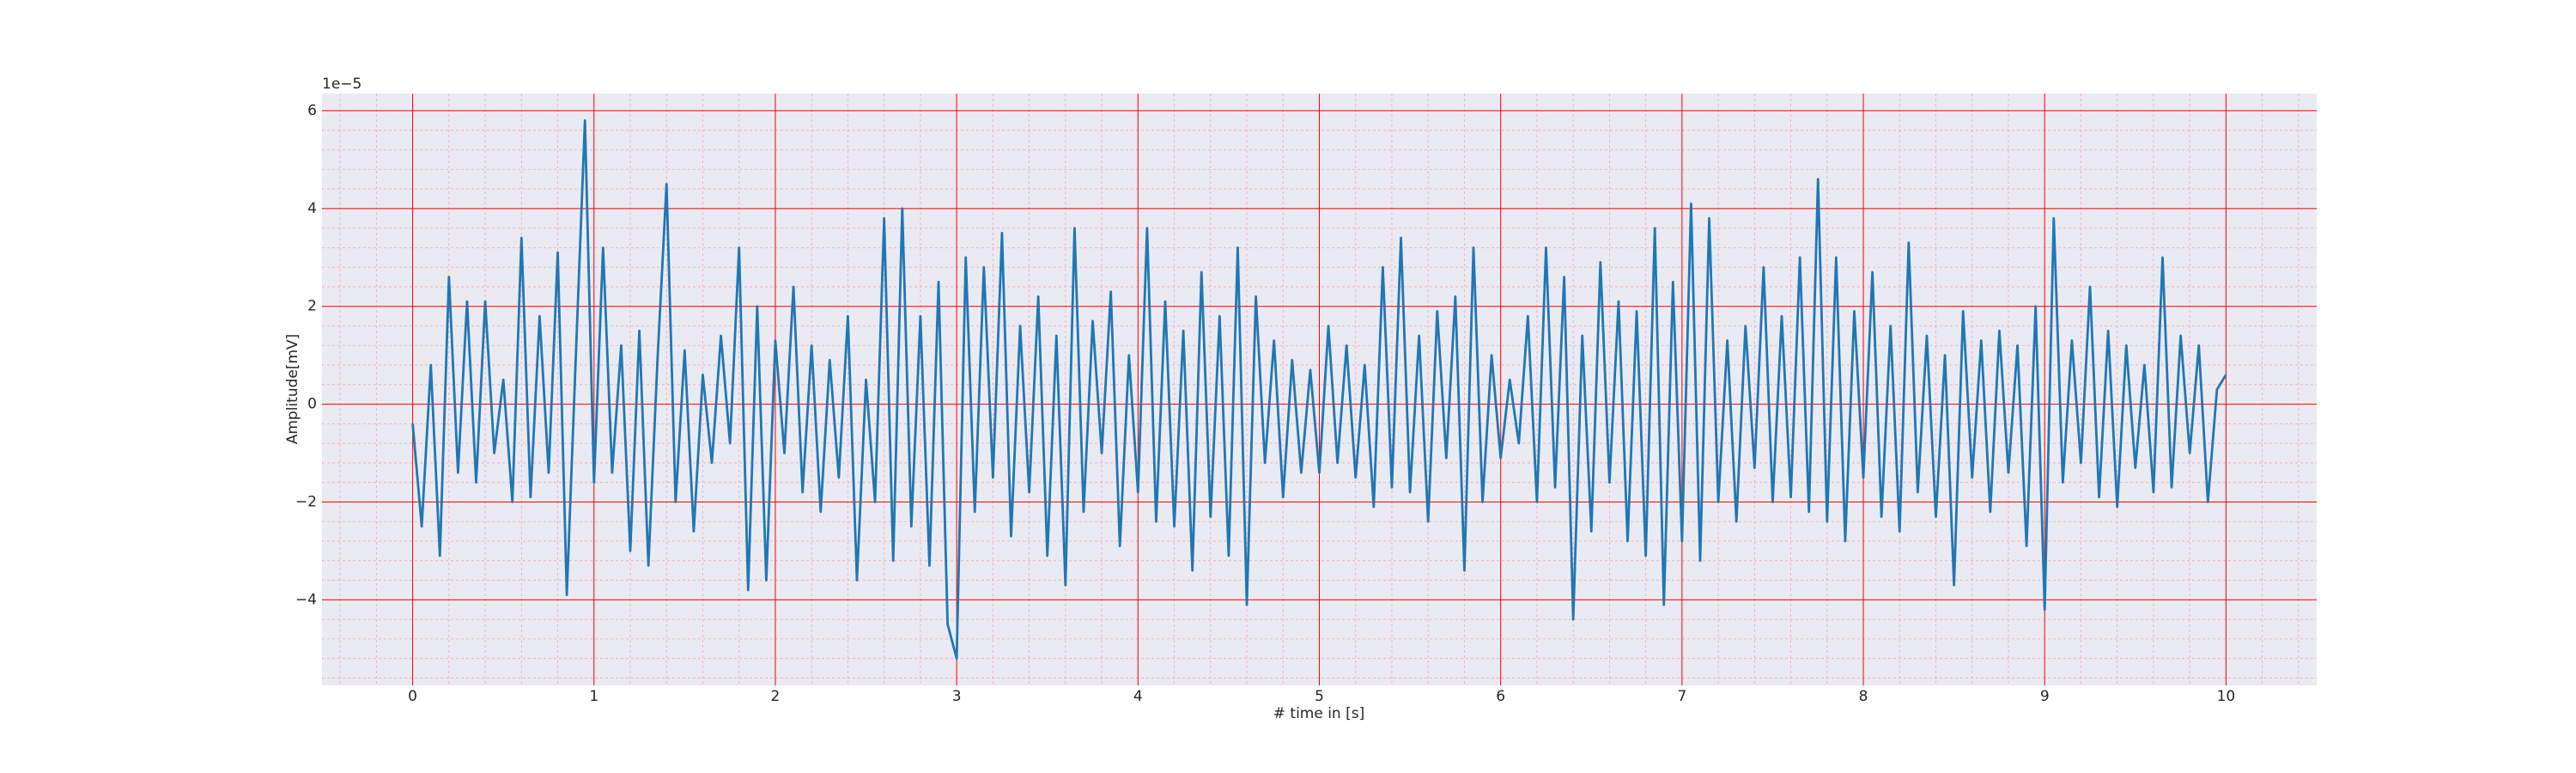 The width and height of the screenshot is (2576, 773). Describe the element at coordinates (306, 599) in the screenshot. I see `y-tick-label: −4` at that location.